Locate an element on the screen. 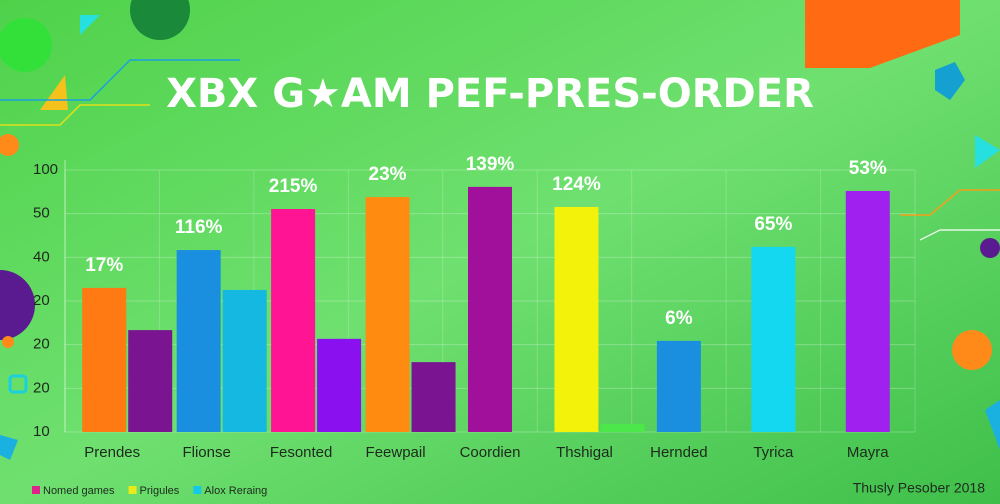  legend-label: Alox Reraing is located at coordinates (235, 491).